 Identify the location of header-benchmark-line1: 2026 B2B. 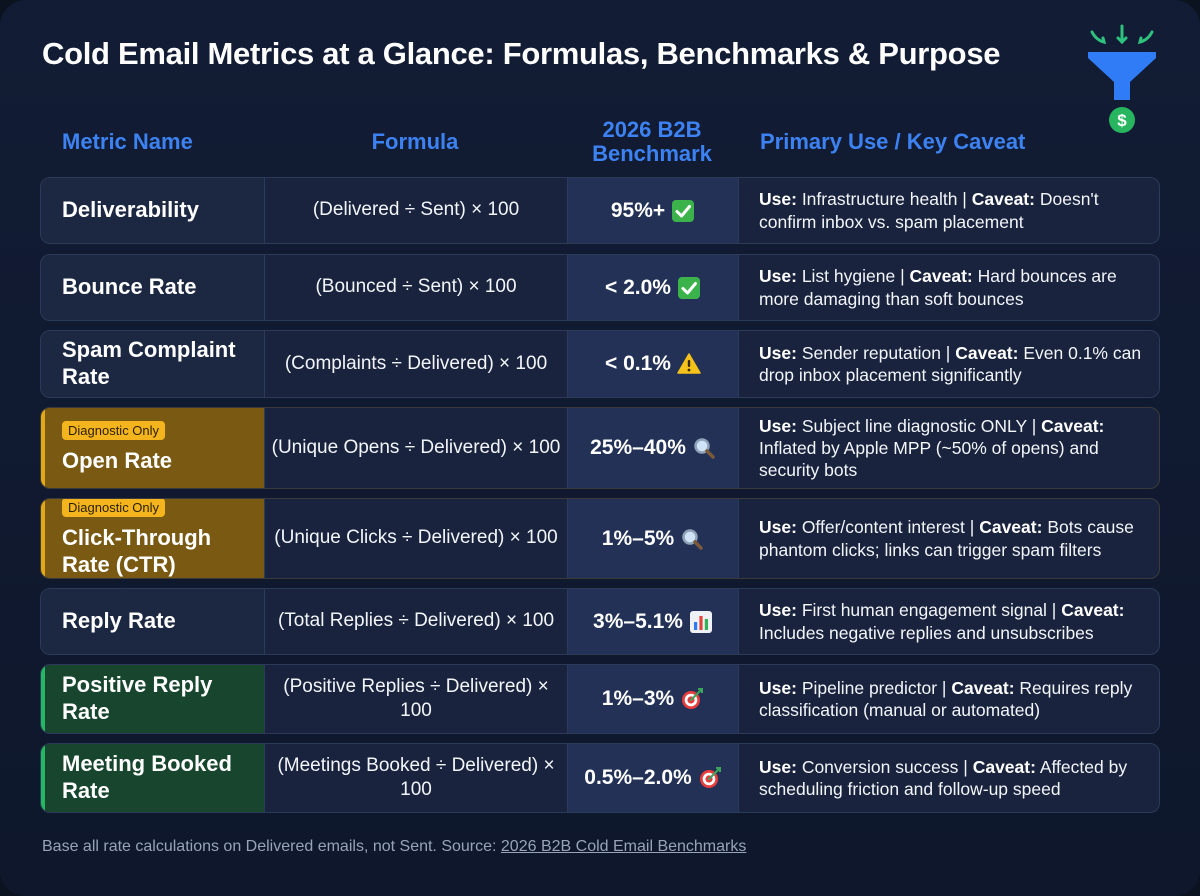
(652, 129).